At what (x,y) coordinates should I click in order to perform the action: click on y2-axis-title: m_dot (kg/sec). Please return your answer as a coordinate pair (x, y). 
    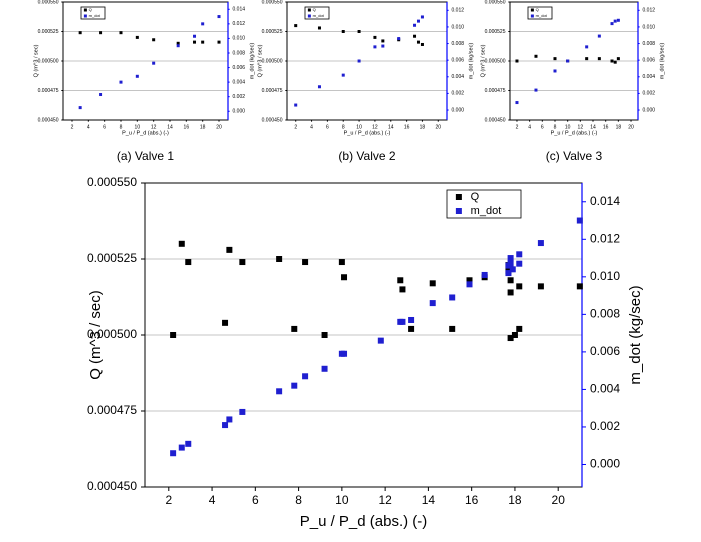
    Looking at the image, I should click on (252, 61).